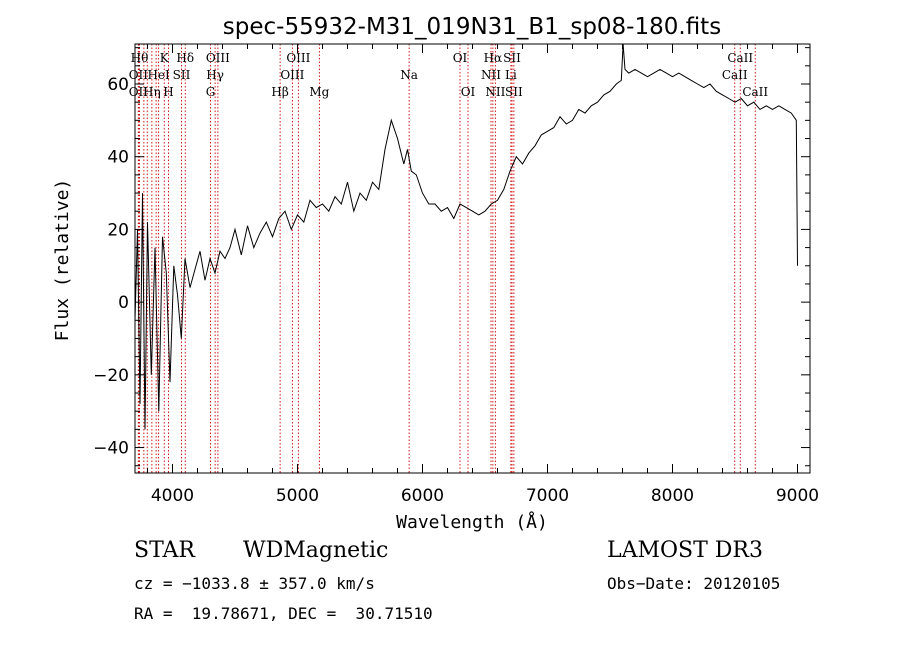  Describe the element at coordinates (152, 92) in the screenshot. I see `spectral-line-label: Hη` at that location.